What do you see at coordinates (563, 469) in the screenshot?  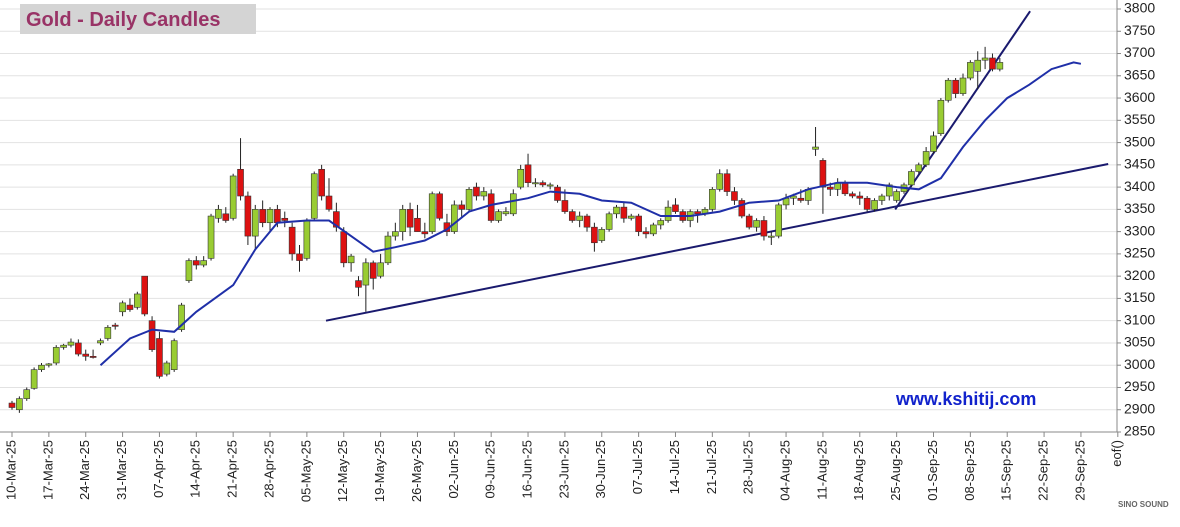 I see `x-tick-label: 23-Jun-25` at bounding box center [563, 469].